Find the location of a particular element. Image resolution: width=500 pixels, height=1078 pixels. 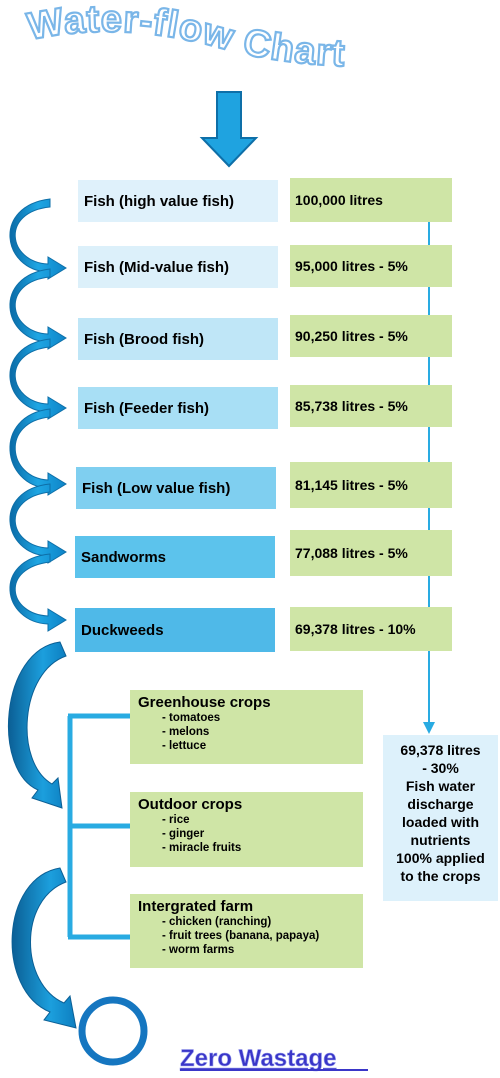

crop-item: - melons is located at coordinates (246, 732).